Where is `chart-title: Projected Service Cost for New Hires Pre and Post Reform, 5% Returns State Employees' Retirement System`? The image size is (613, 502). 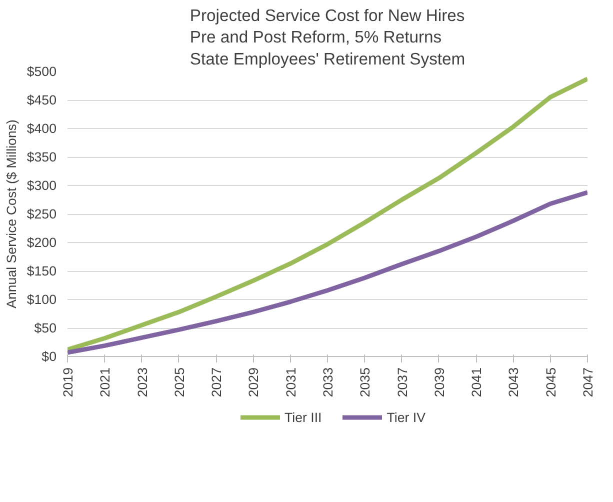
chart-title: Projected Service Cost for New Hires Pre and Post Reform, 5% Returns State Employees' Retirement System is located at coordinates (328, 37).